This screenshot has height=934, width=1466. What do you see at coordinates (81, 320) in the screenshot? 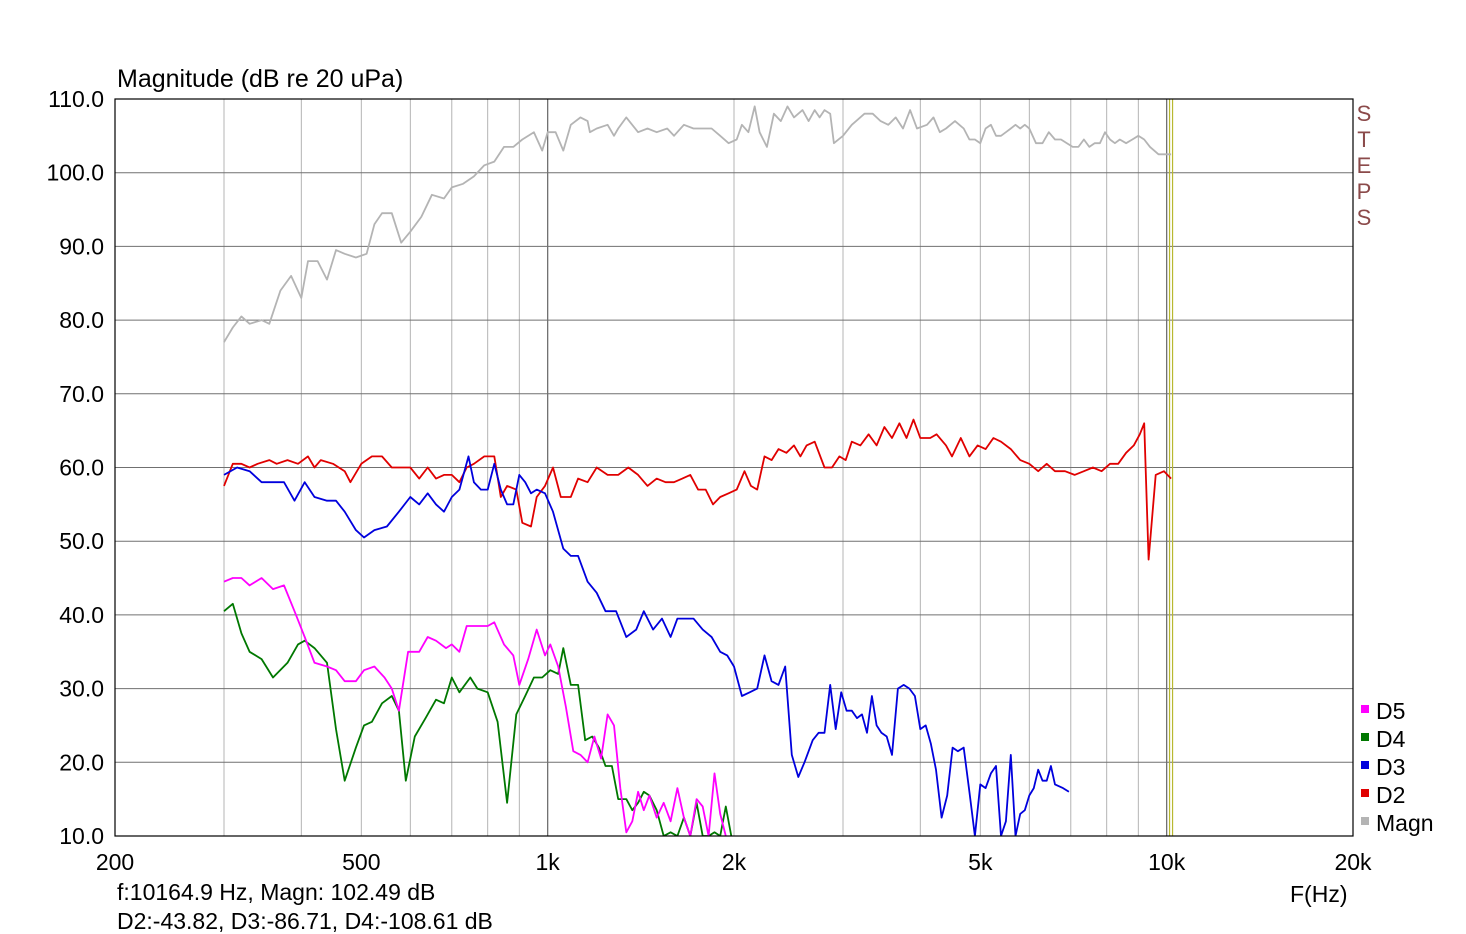
I see `y-tick-label: 80.0` at bounding box center [81, 320].